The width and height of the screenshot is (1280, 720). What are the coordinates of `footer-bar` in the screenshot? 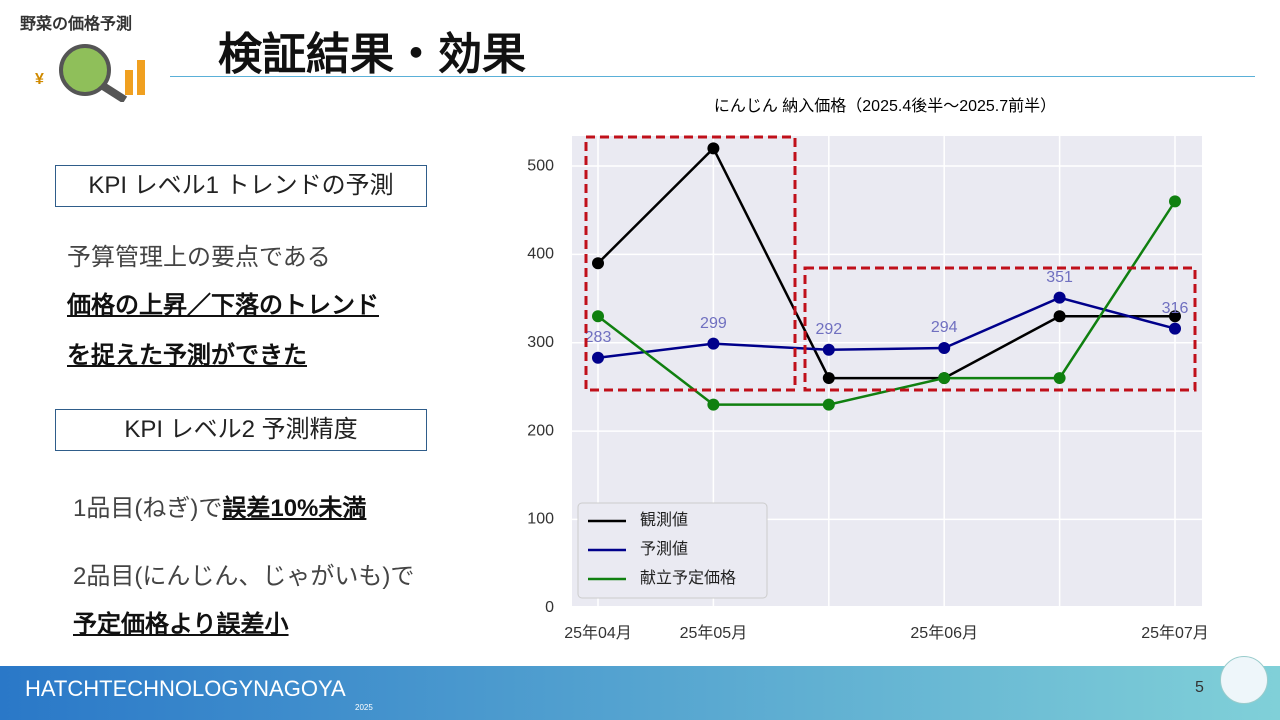 It's located at (640, 693).